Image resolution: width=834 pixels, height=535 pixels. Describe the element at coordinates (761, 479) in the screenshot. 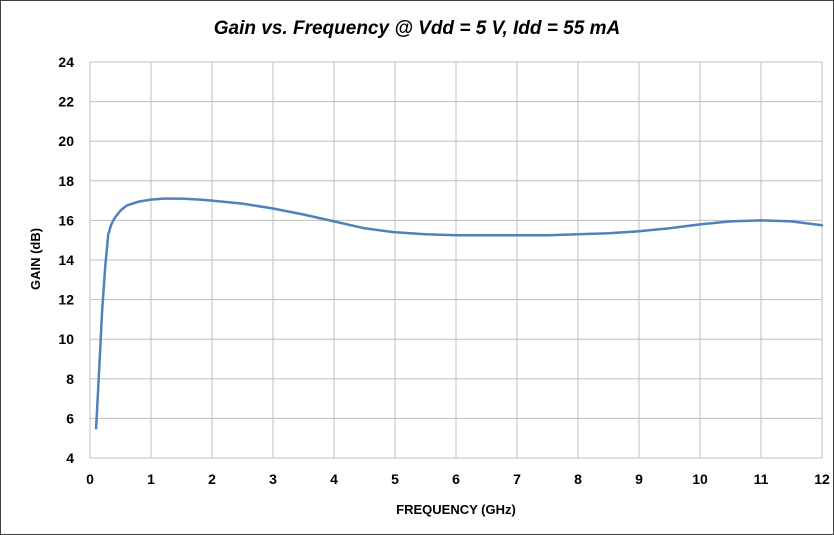

I see `x-tick-label: 11` at that location.